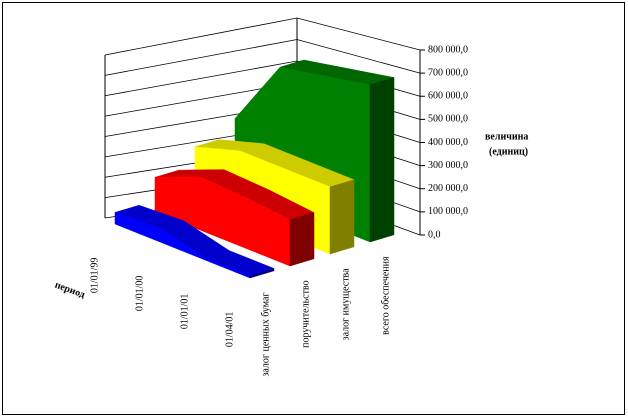  What do you see at coordinates (448, 72) in the screenshot?
I see `y-tick-label: 700 000,0` at bounding box center [448, 72].